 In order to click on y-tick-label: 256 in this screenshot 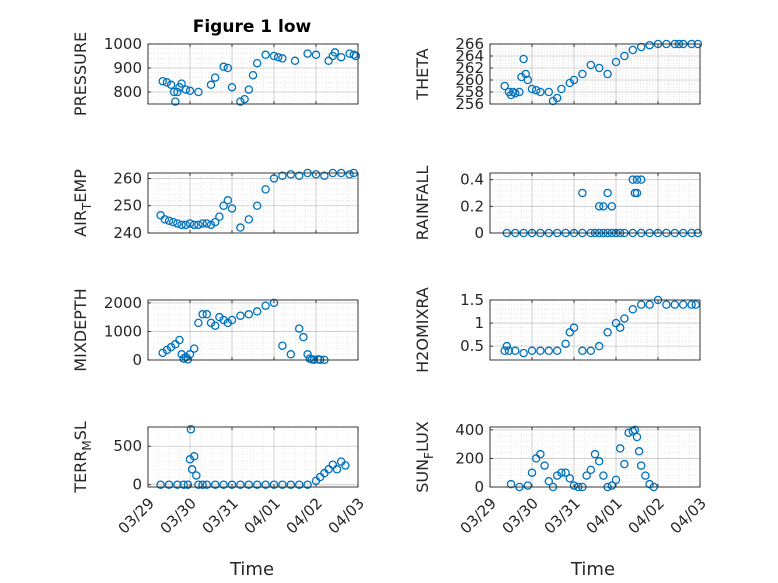, I will do `click(469, 104)`.